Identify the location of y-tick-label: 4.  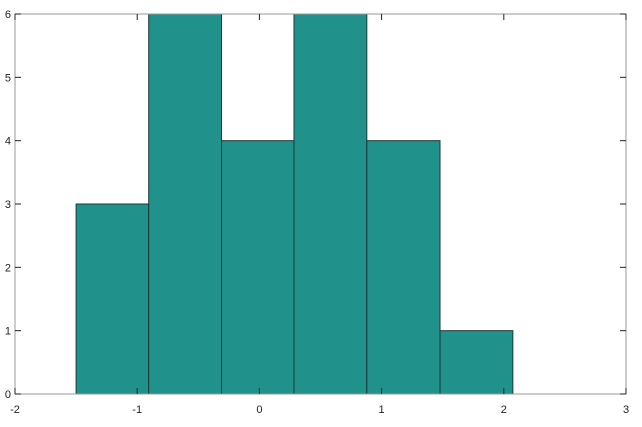
(8, 142).